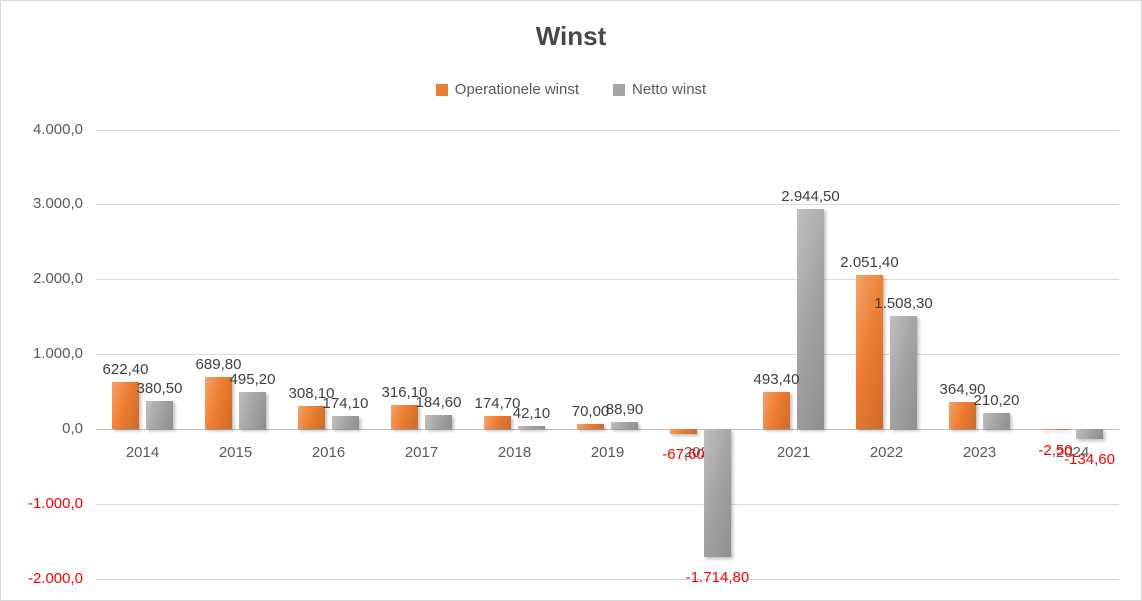 The height and width of the screenshot is (601, 1142). Describe the element at coordinates (776, 410) in the screenshot. I see `bar-operationele-winst-2021` at that location.